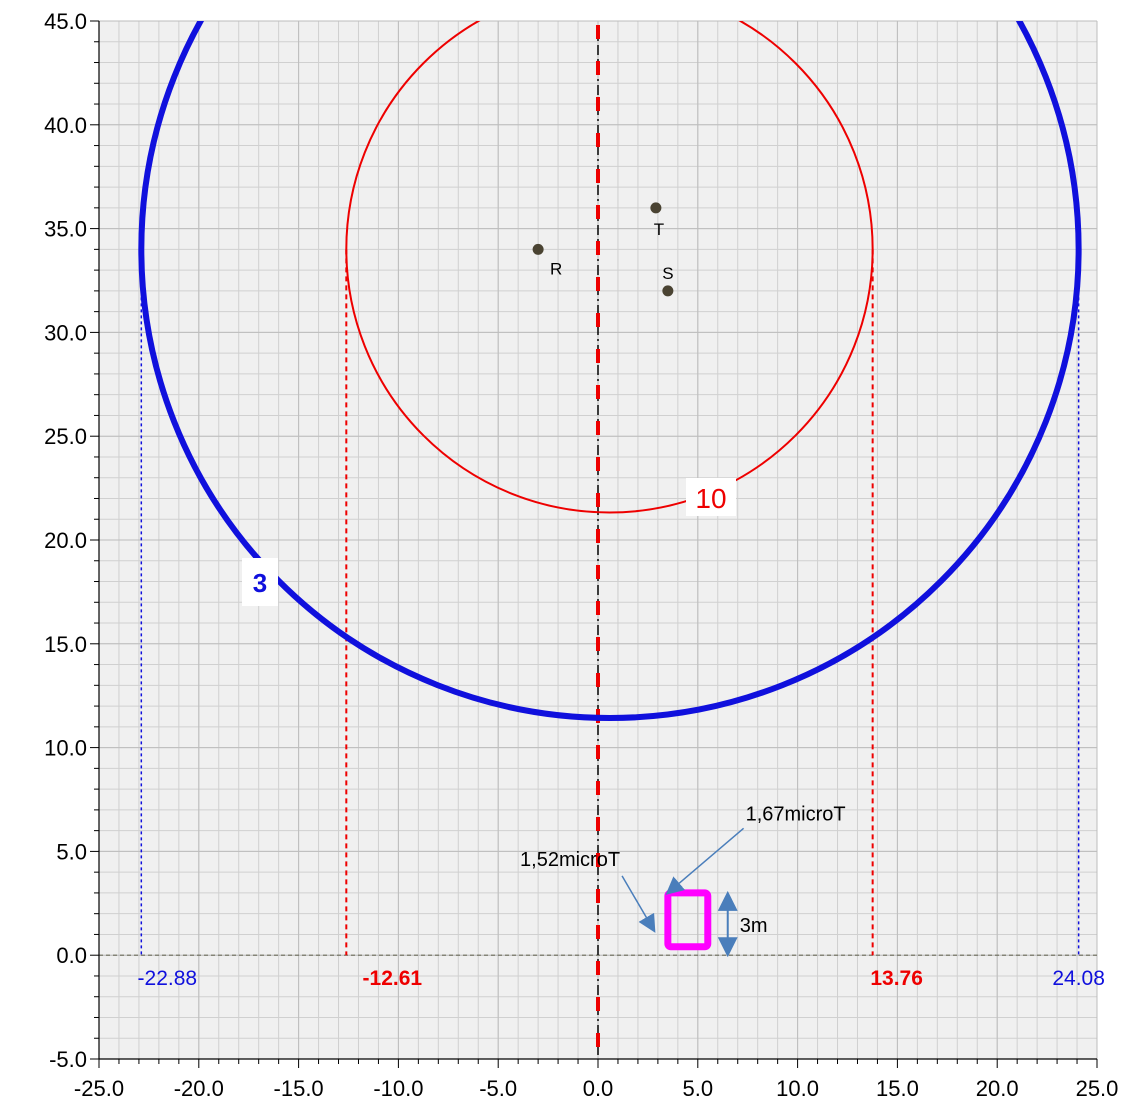 This screenshot has height=1119, width=1137. I want to click on y-tick-label: 0.0, so click(71, 955).